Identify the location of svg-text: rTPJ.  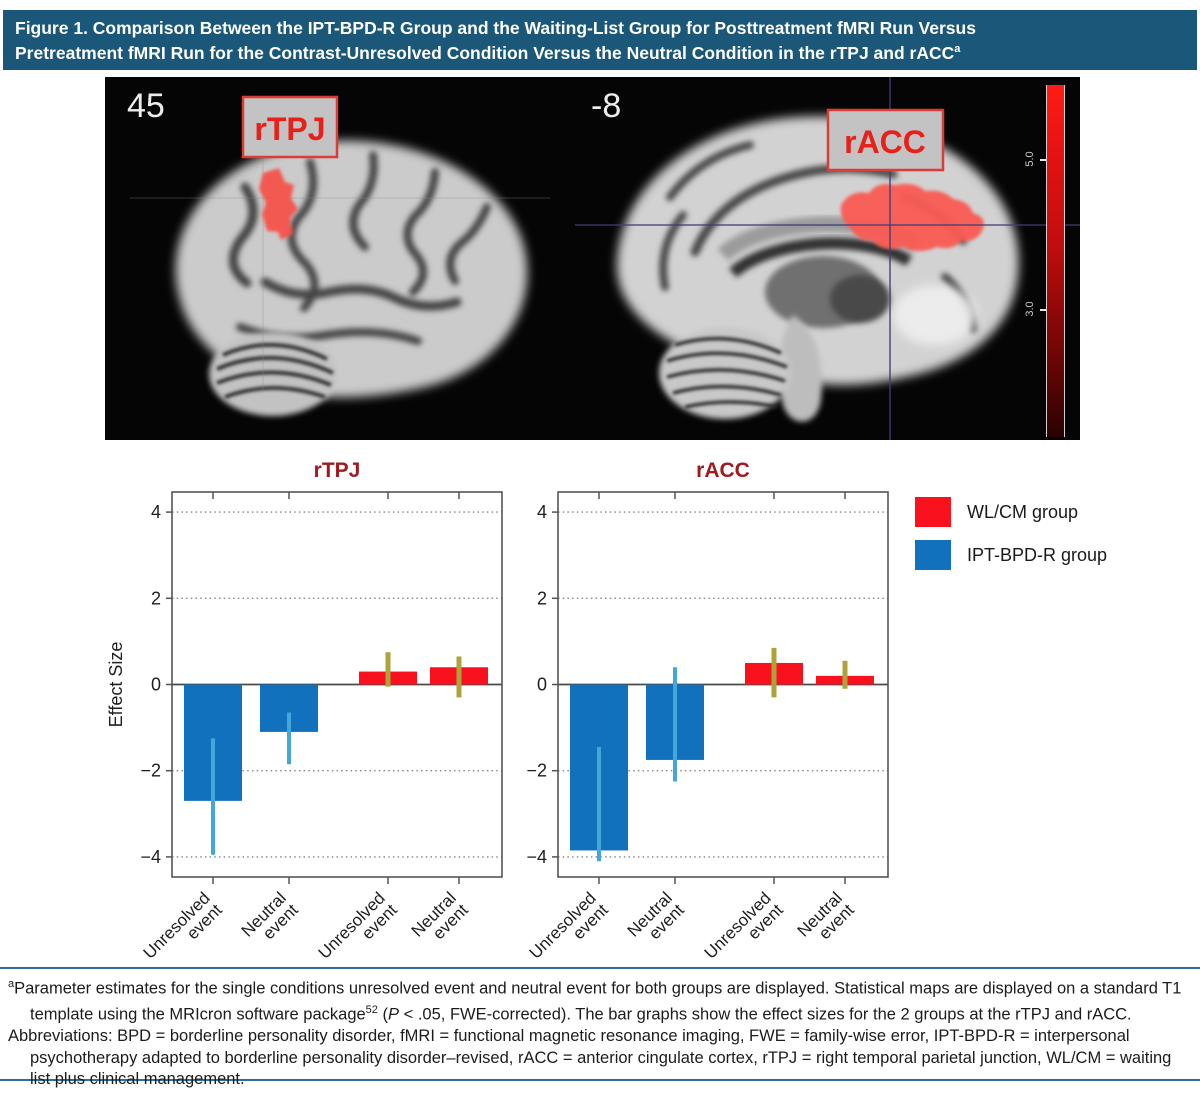
(337, 470).